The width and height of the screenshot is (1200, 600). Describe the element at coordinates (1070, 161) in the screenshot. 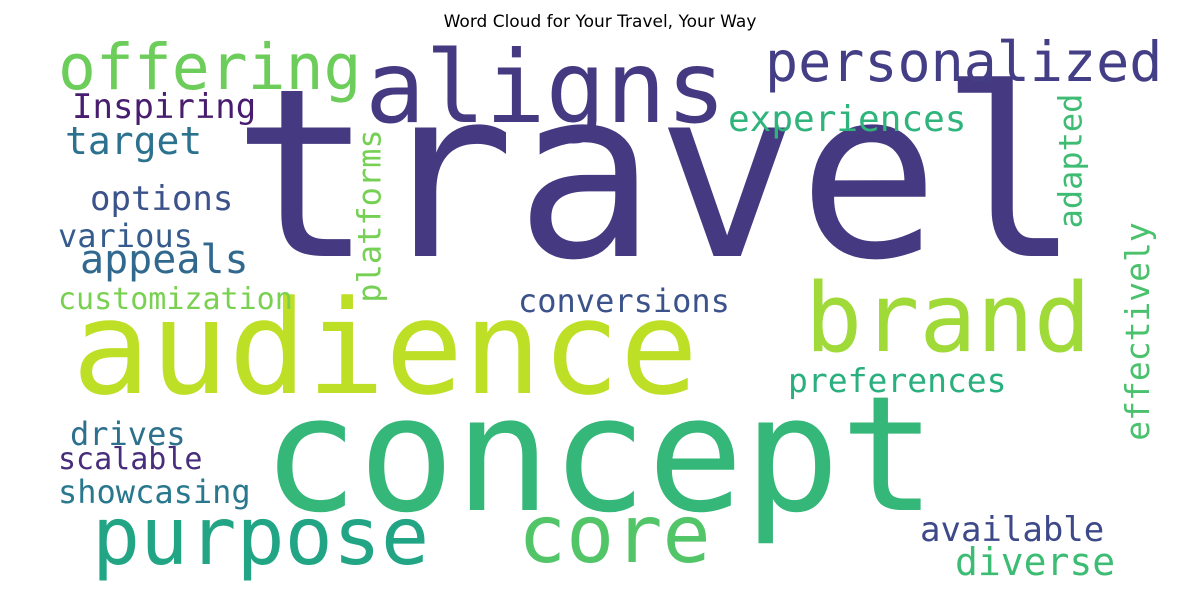

I see `word-adapted: adapted` at that location.